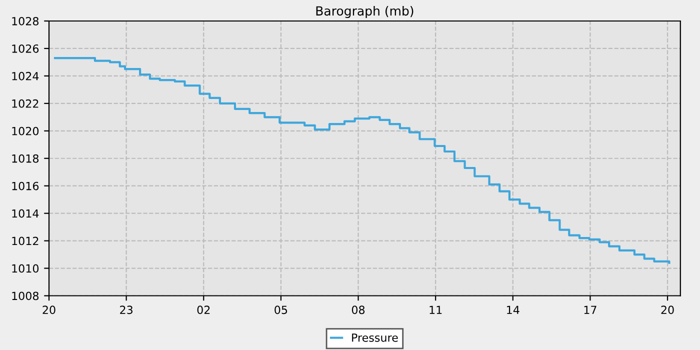 This screenshot has height=350, width=700. Describe the element at coordinates (25, 213) in the screenshot. I see `y-tick-label: 1014` at that location.